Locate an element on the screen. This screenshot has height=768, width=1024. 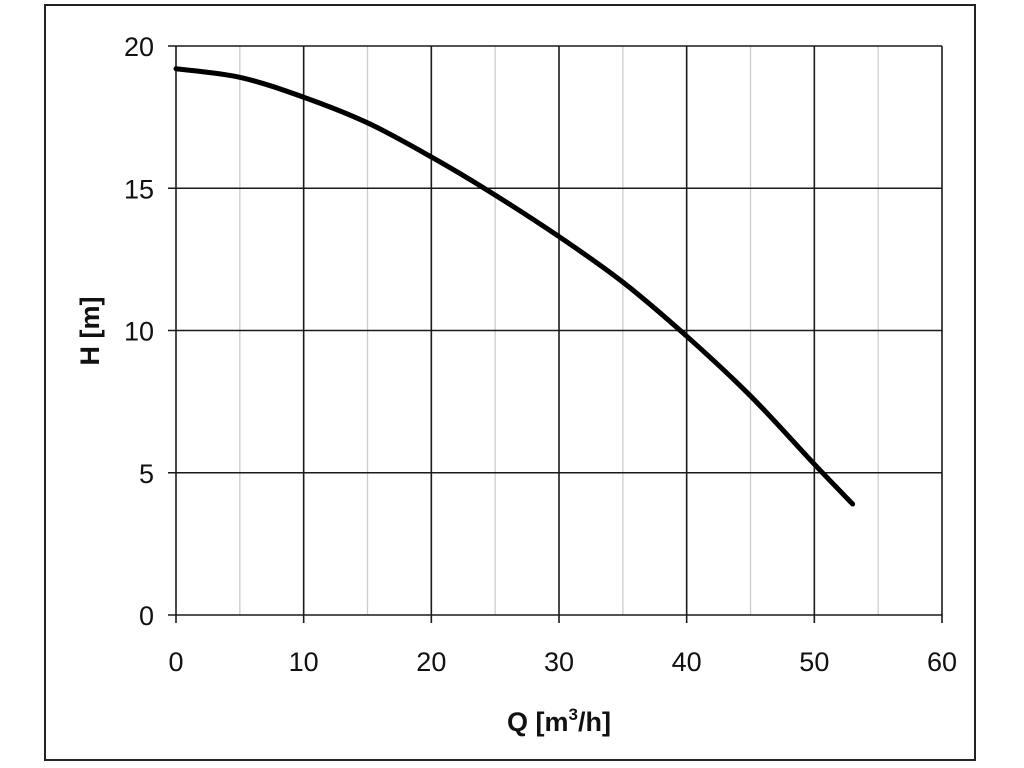
x-tick-label-30: 30 is located at coordinates (559, 662).